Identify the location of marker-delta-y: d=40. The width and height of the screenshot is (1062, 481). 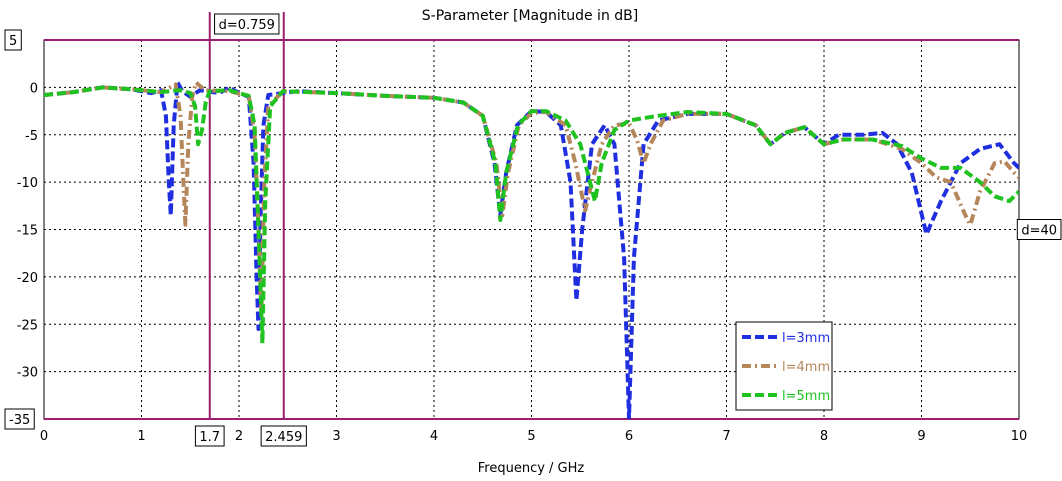
(1039, 229).